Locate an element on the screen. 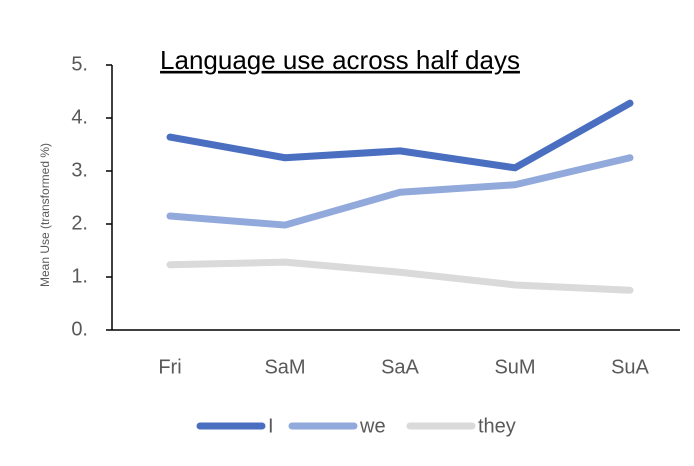  x-tick-label: SaA is located at coordinates (400, 367).